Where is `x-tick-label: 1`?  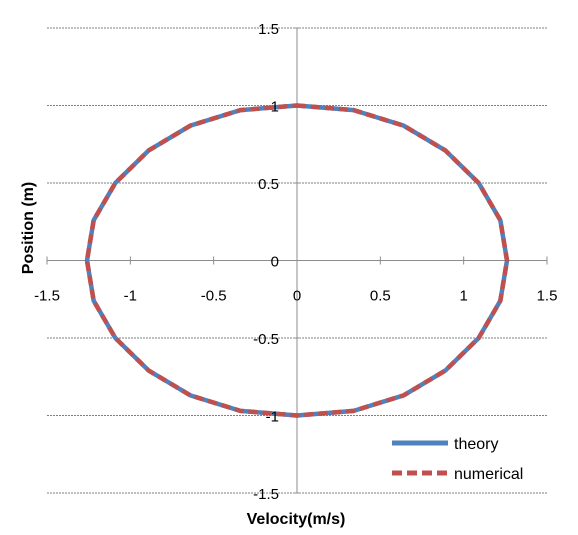
x-tick-label: 1 is located at coordinates (463, 296).